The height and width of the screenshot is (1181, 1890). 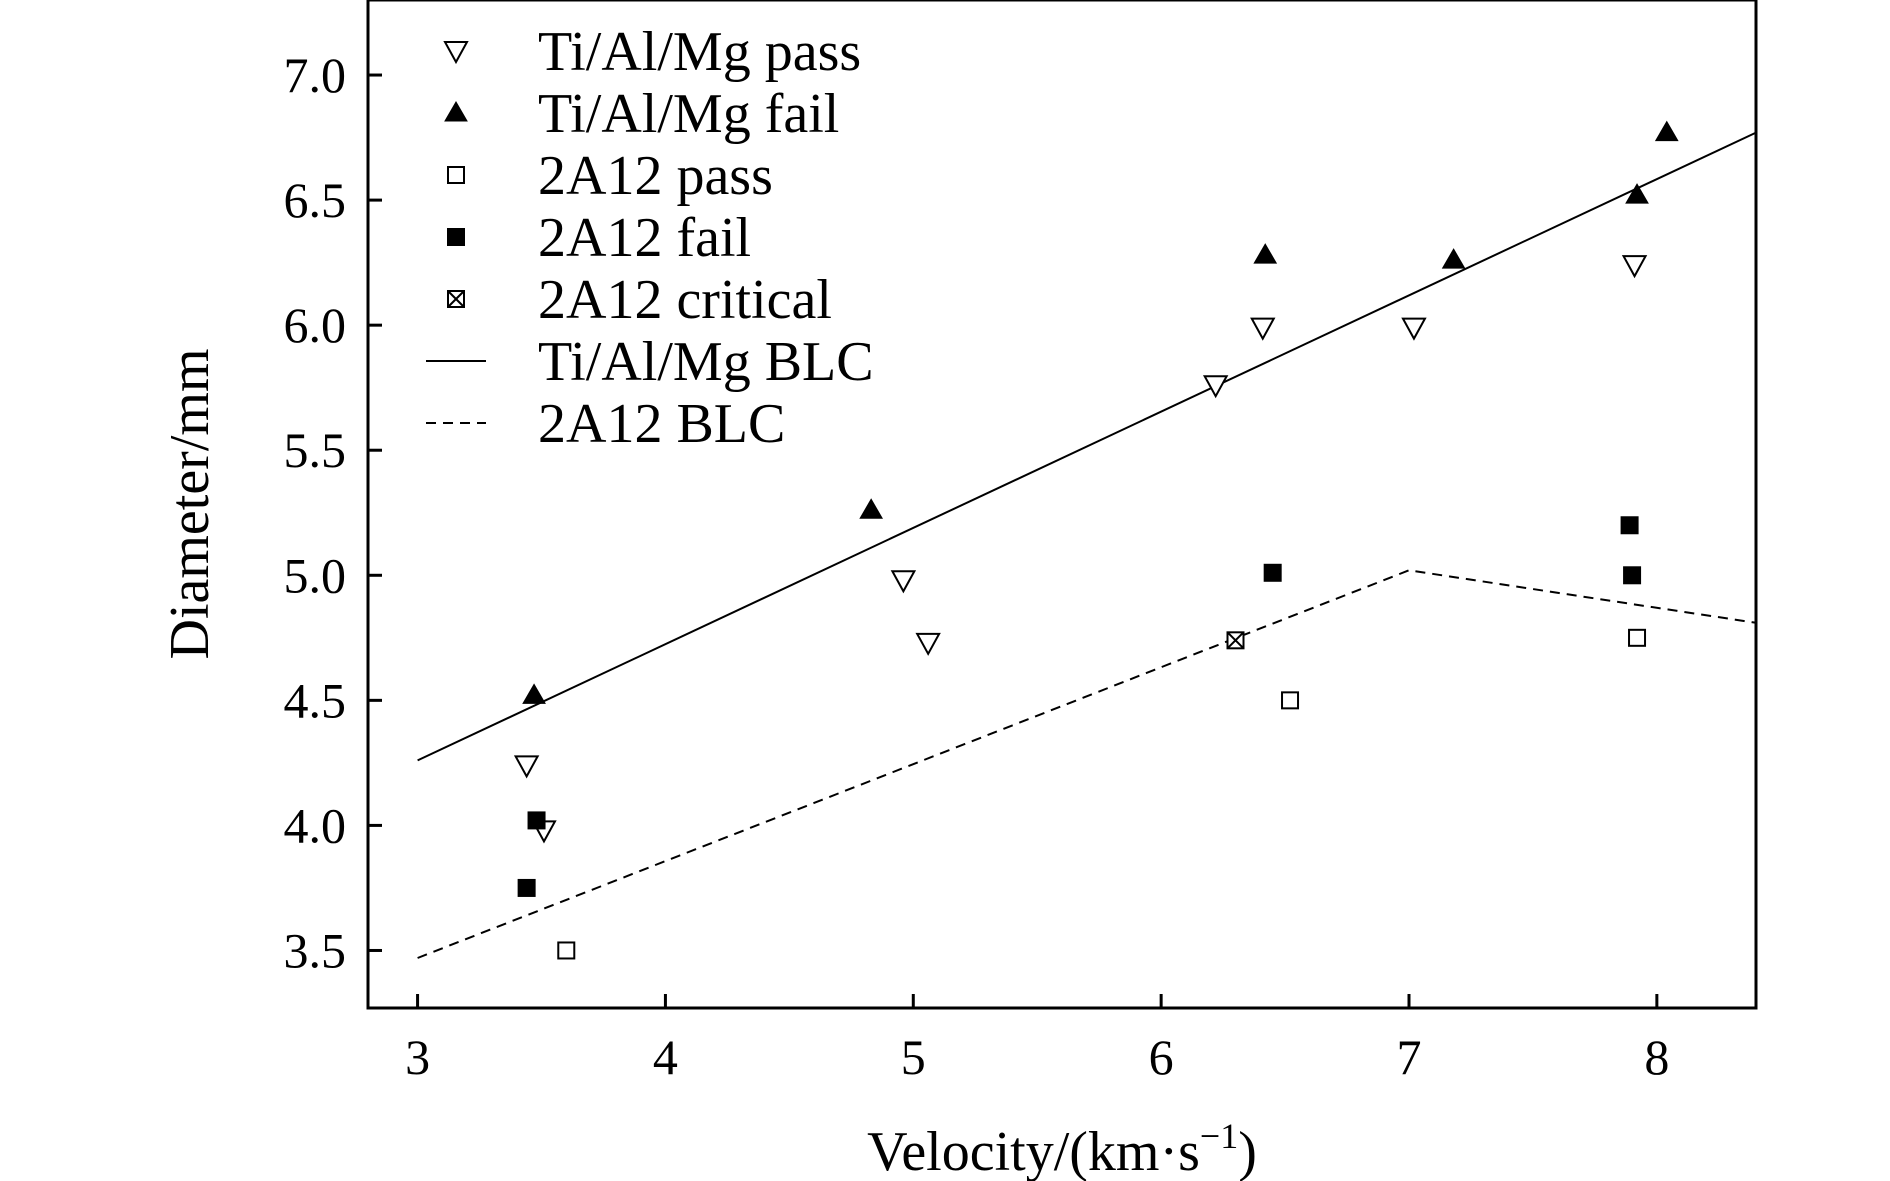 I want to click on legend-label: Ti/Al/Mg pass, so click(x=699, y=52).